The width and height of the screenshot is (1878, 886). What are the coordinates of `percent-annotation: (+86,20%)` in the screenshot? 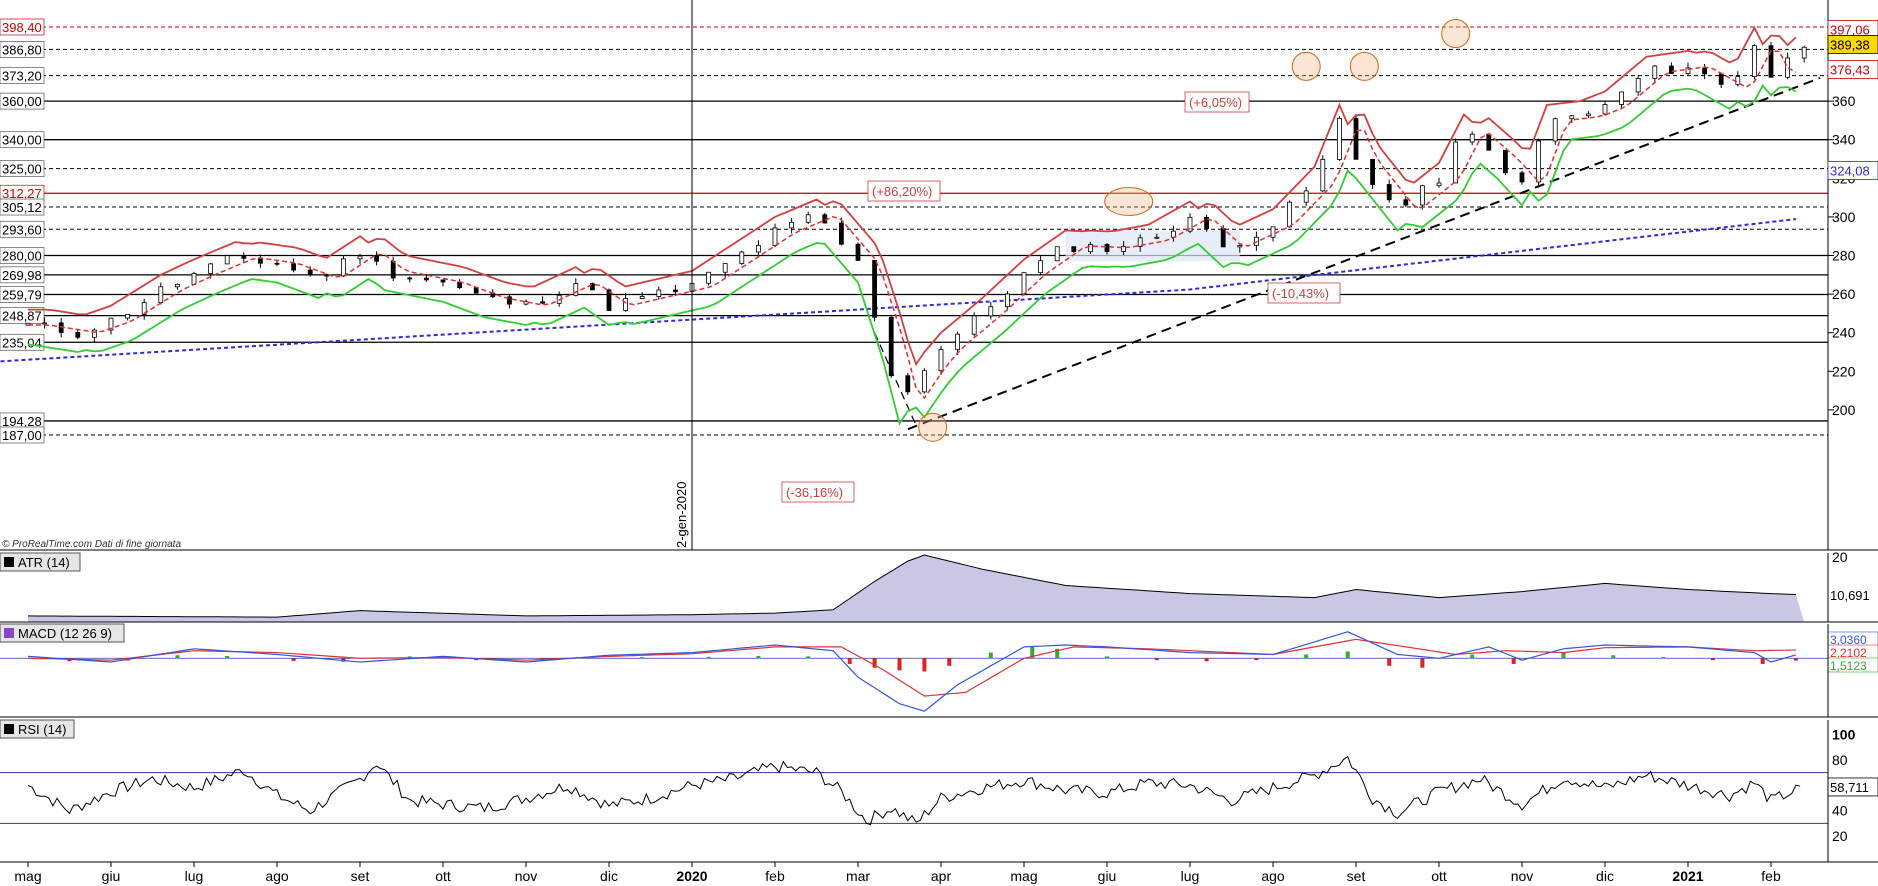 It's located at (902, 191).